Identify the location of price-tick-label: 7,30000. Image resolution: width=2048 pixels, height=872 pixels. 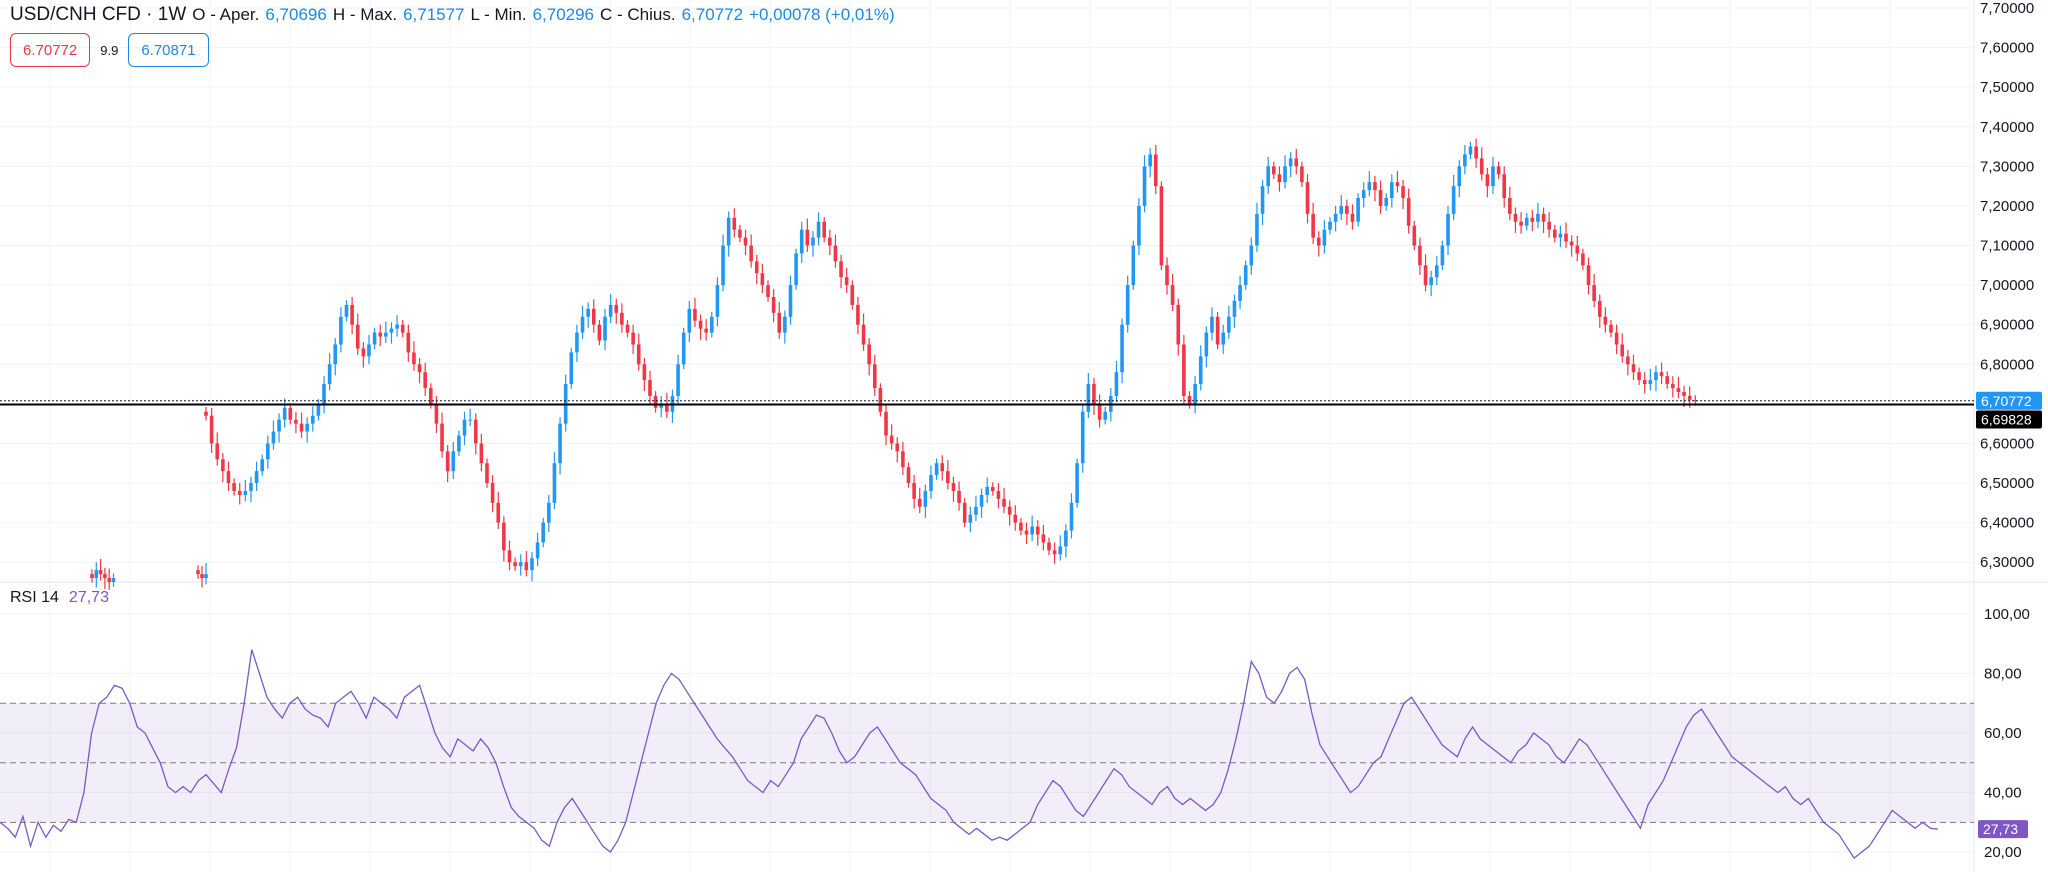
(2007, 166).